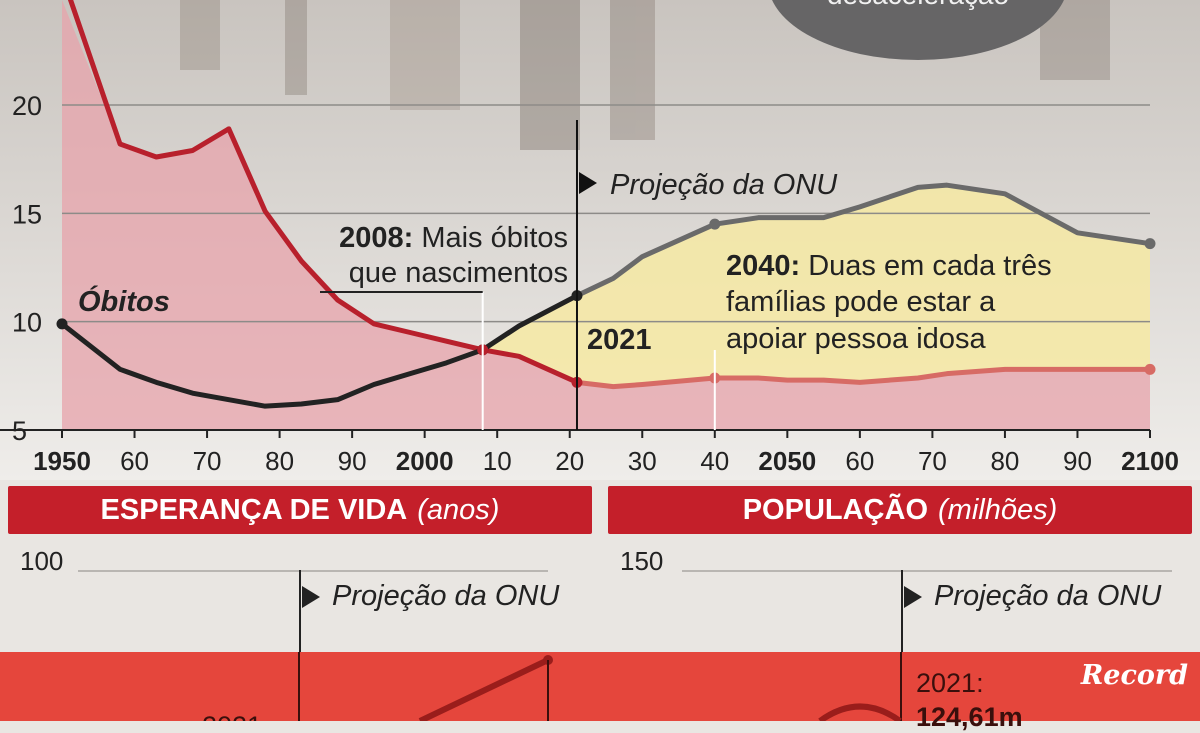 The height and width of the screenshot is (733, 1200). Describe the element at coordinates (714, 461) in the screenshot. I see `x-tick-label: 40` at that location.